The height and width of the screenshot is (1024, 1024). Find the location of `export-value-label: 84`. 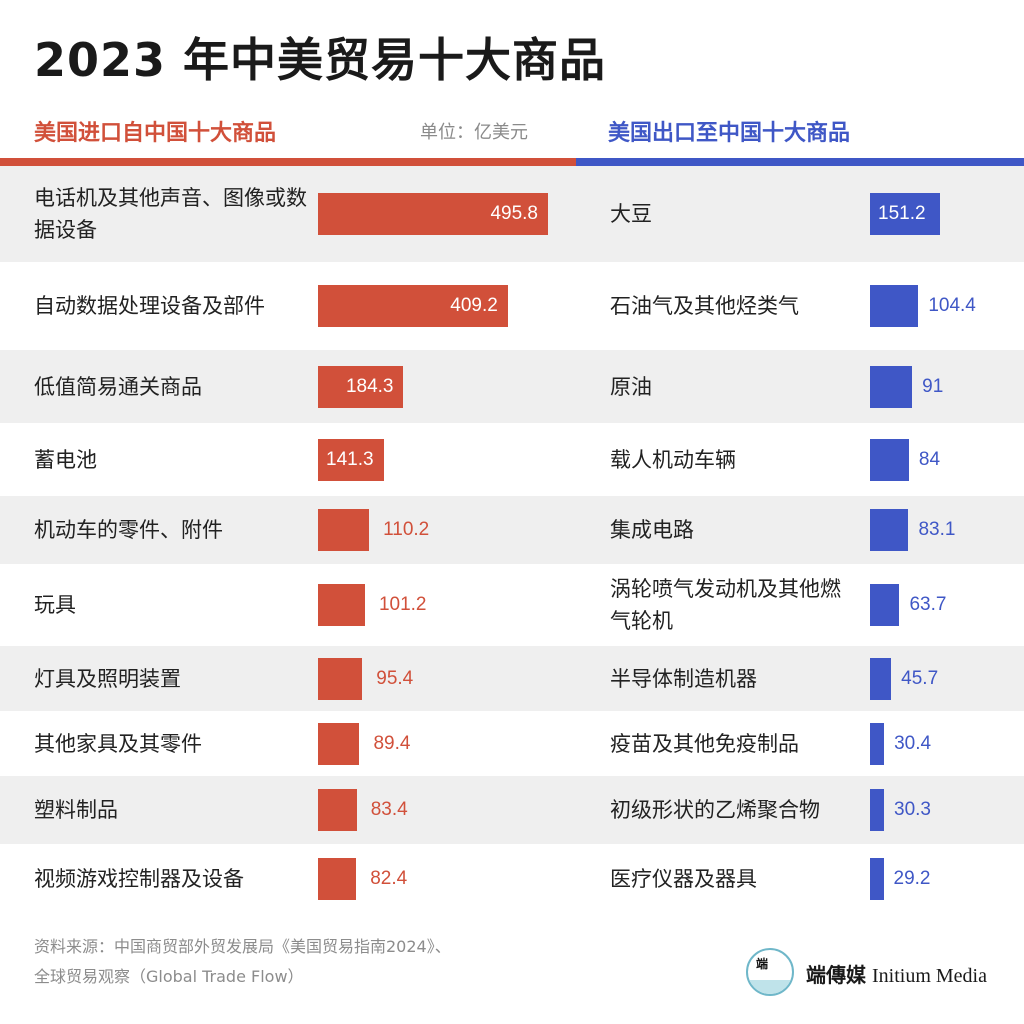

export-value-label: 84 is located at coordinates (929, 459).